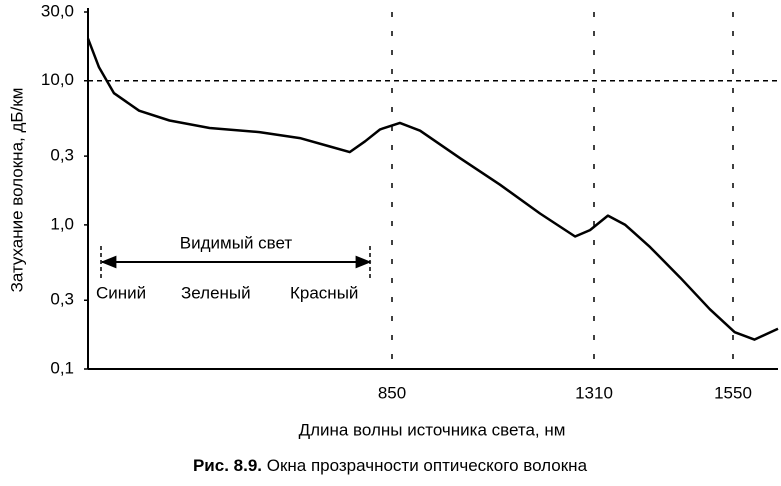 The width and height of the screenshot is (781, 486). What do you see at coordinates (324, 292) in the screenshot?
I see `band-label: Красный` at bounding box center [324, 292].